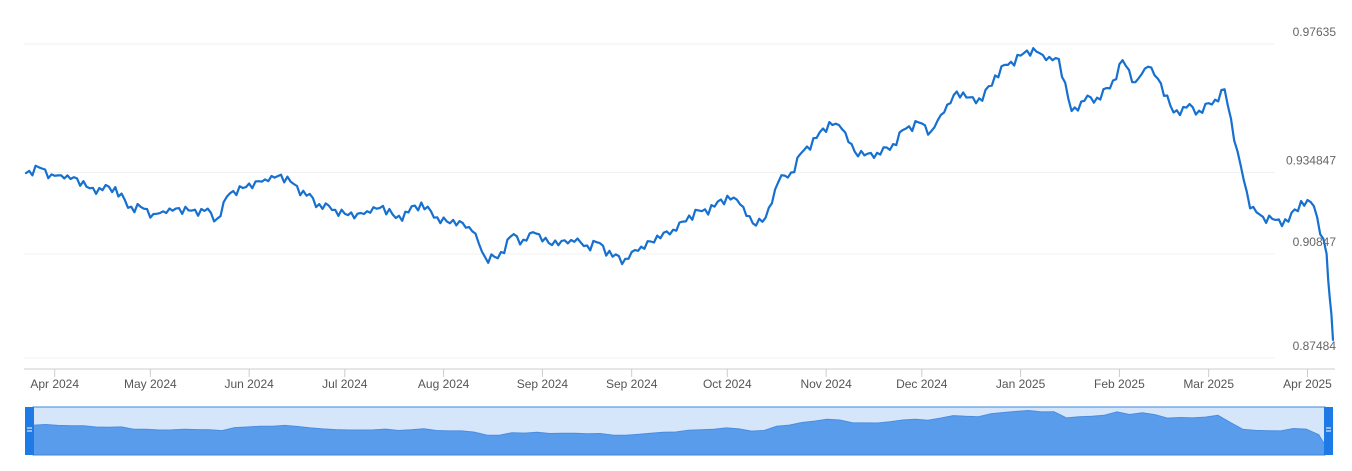 The image size is (1352, 471). Describe the element at coordinates (29, 431) in the screenshot. I see `navigator-left-handle` at that location.